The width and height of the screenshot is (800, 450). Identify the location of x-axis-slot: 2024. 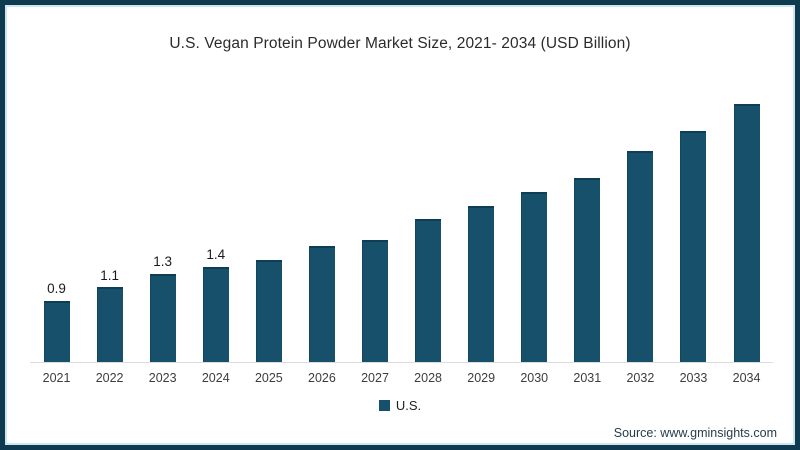
(215, 378).